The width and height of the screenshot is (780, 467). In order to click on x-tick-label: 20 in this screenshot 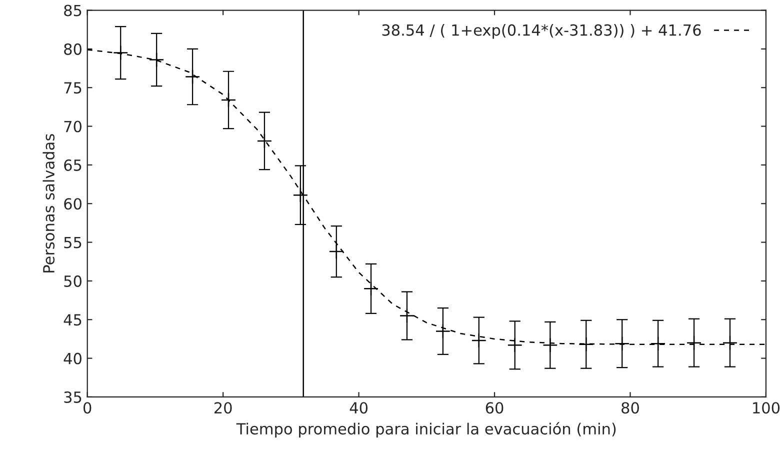, I will do `click(223, 408)`.